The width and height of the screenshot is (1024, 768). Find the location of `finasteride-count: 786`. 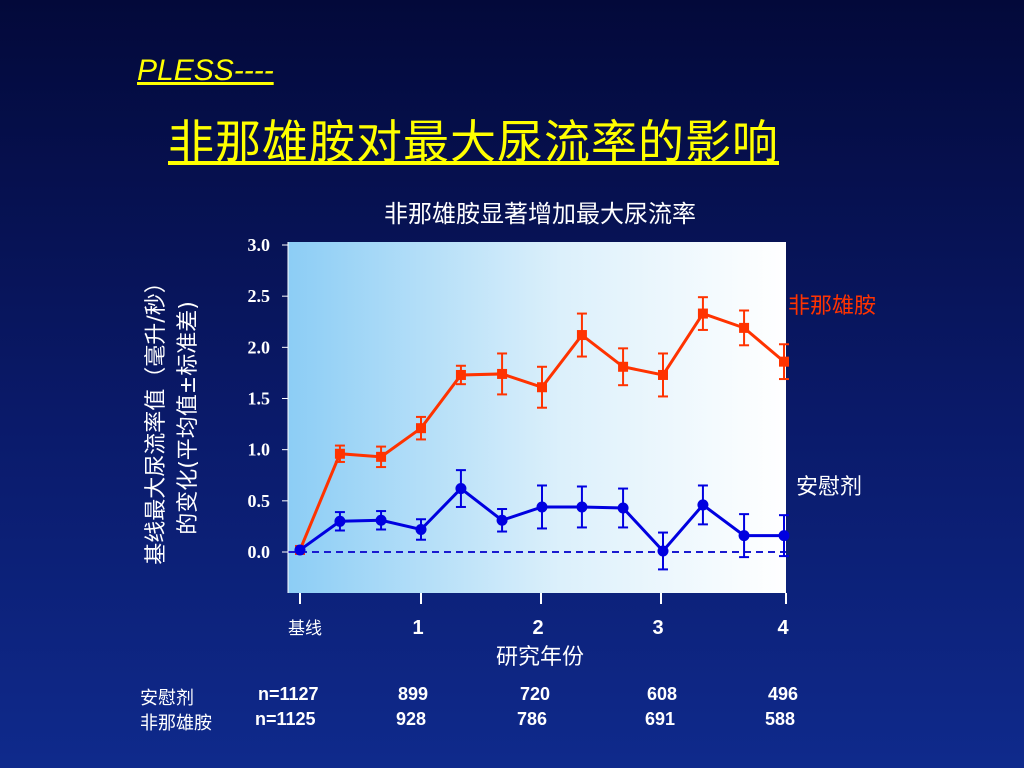

finasteride-count: 786 is located at coordinates (532, 719).